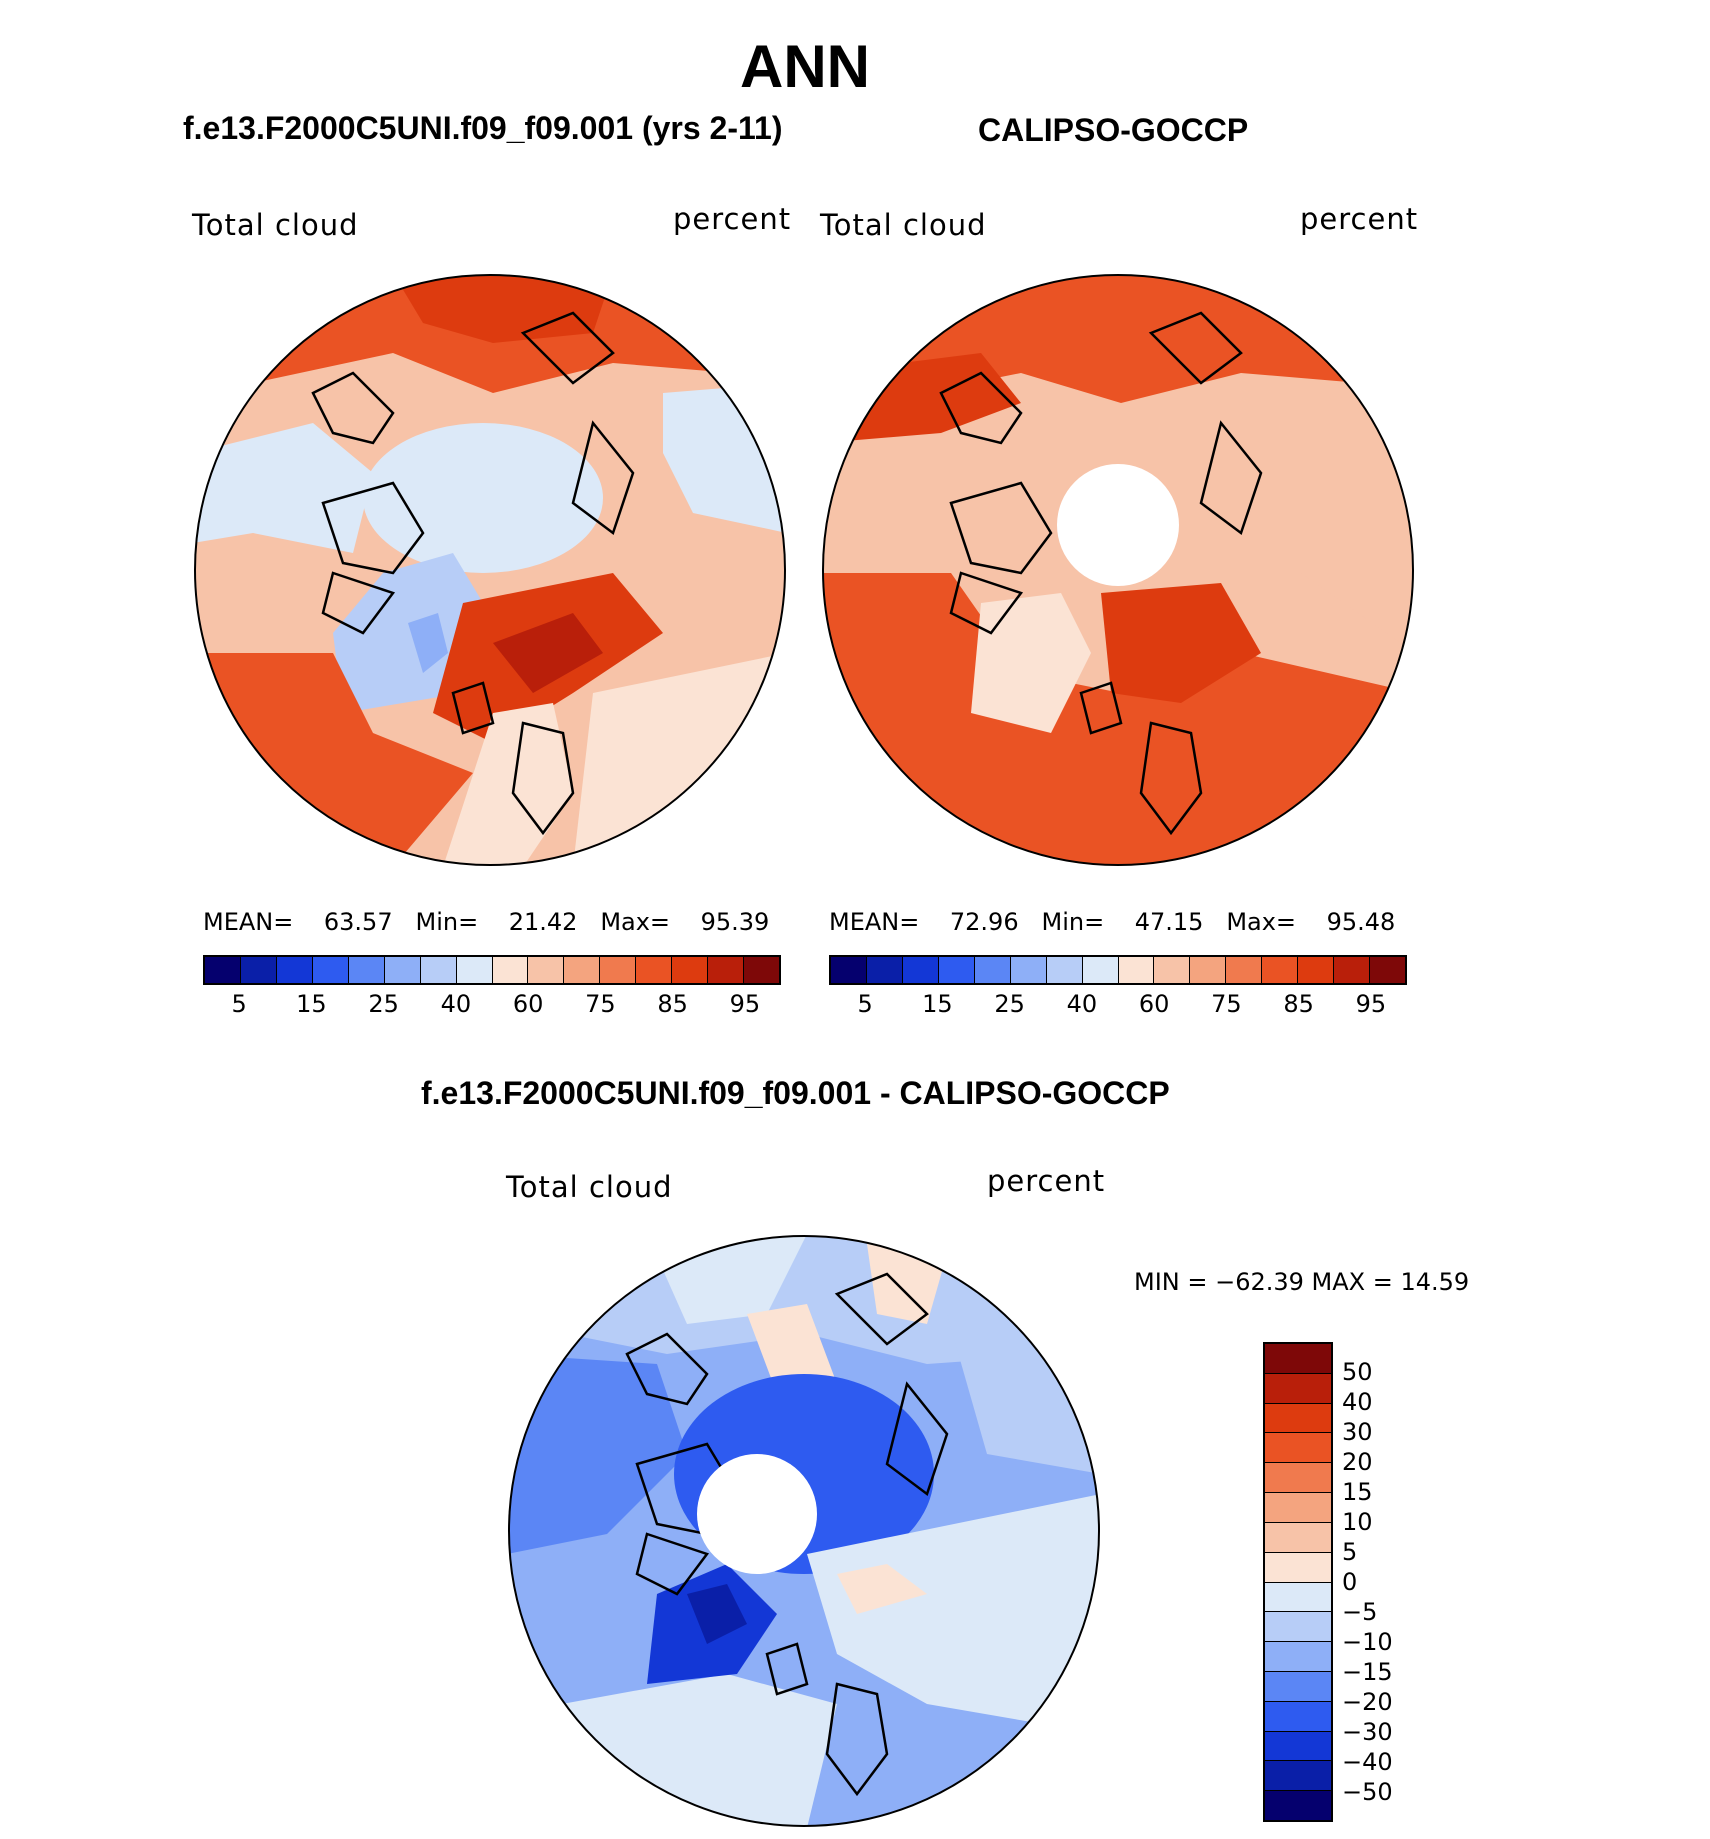  What do you see at coordinates (1360, 1612) in the screenshot?
I see `diff-colorbar-tick-label: −5` at bounding box center [1360, 1612].